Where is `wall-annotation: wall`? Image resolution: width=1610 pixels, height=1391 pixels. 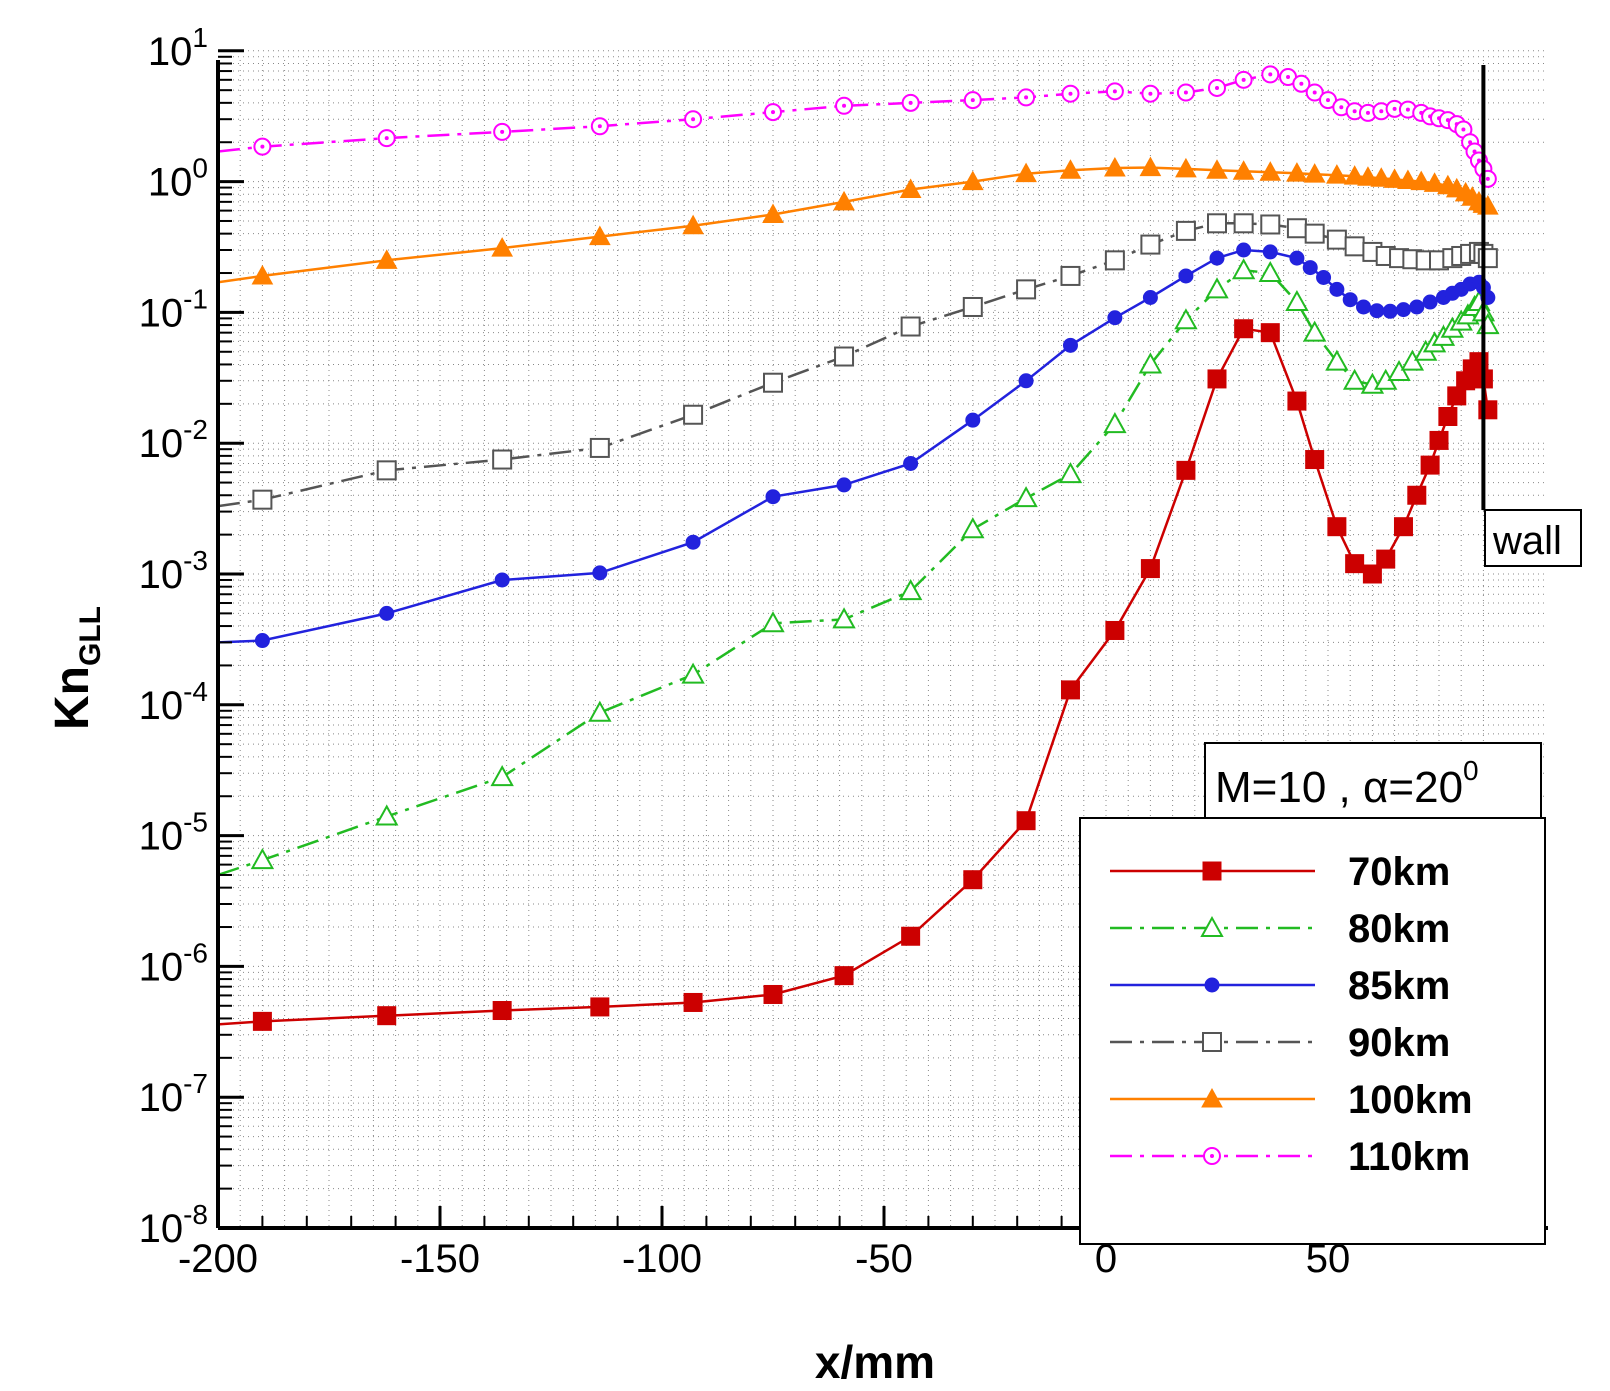 wall-annotation: wall is located at coordinates (1531, 316).